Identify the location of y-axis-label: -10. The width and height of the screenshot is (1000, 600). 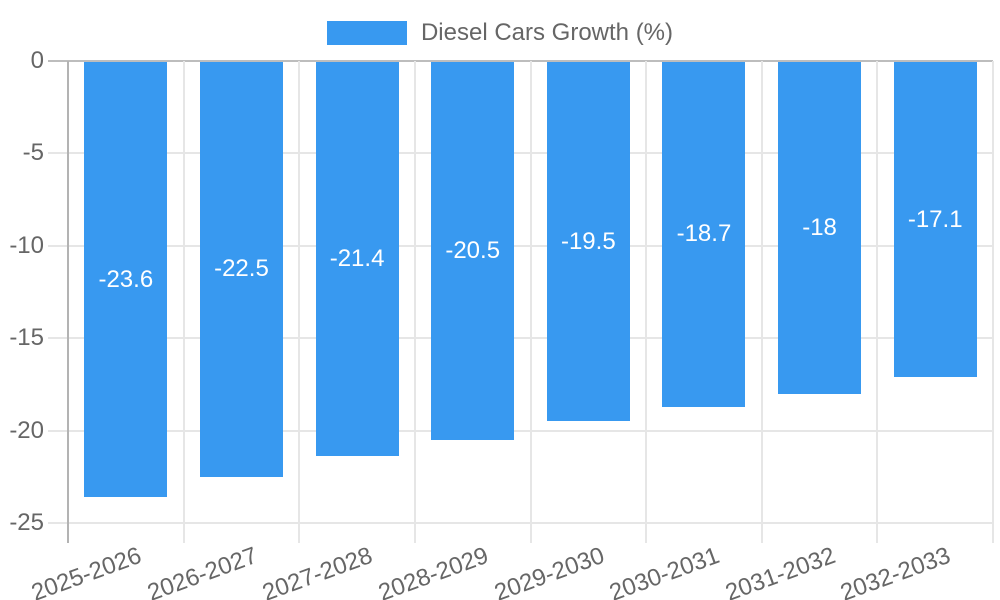
(26, 245).